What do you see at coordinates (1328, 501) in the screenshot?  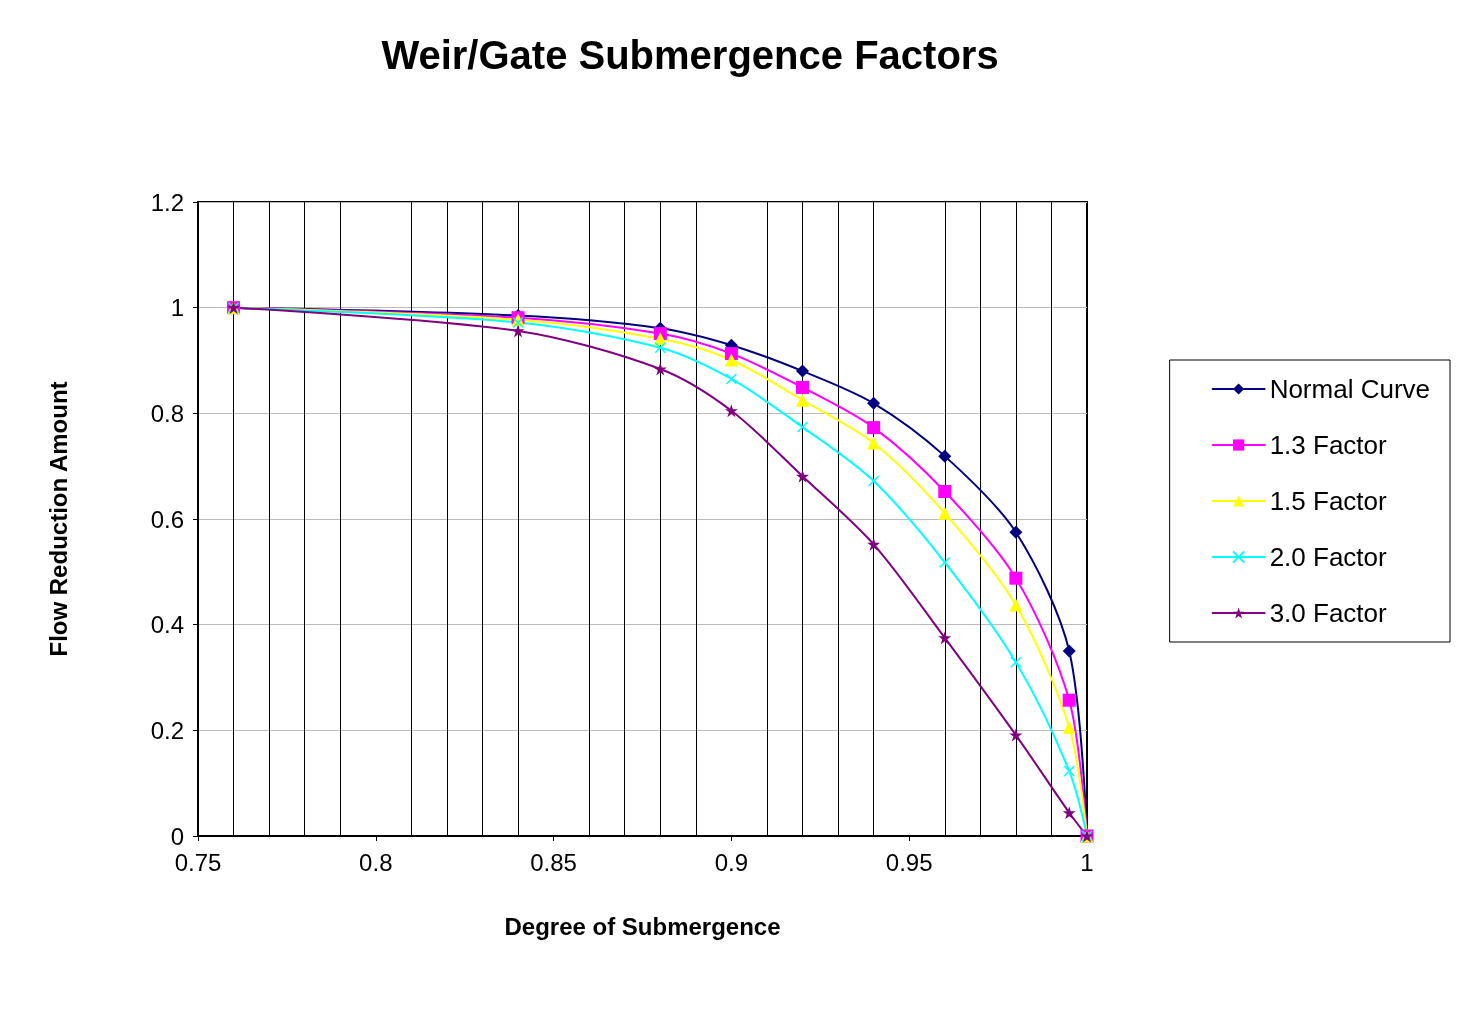 I see `legend-label: 1.5 Factor` at bounding box center [1328, 501].